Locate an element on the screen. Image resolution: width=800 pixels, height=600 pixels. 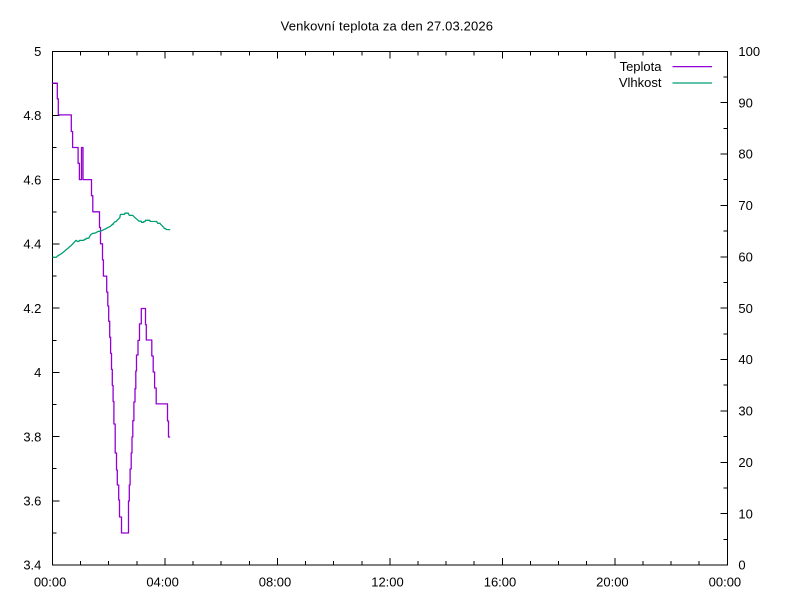
svg-text: 16:00 is located at coordinates (500, 582).